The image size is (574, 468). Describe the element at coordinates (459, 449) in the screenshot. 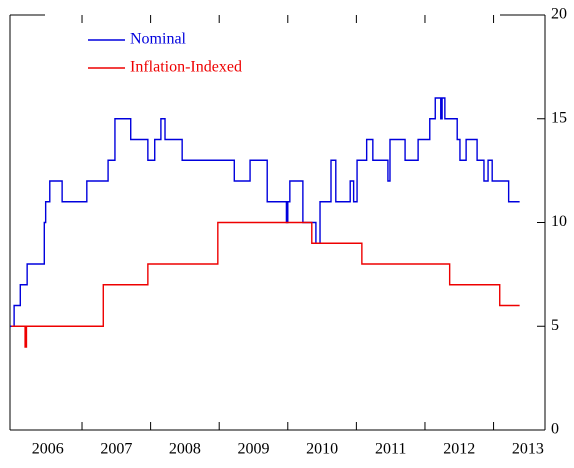

I see `x-tick-label: 2012` at that location.